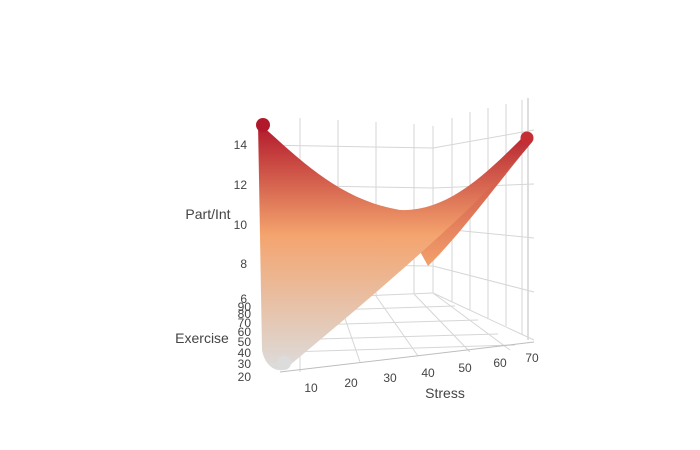  I want to click on z-axis-title: Part/Int, so click(207, 214).